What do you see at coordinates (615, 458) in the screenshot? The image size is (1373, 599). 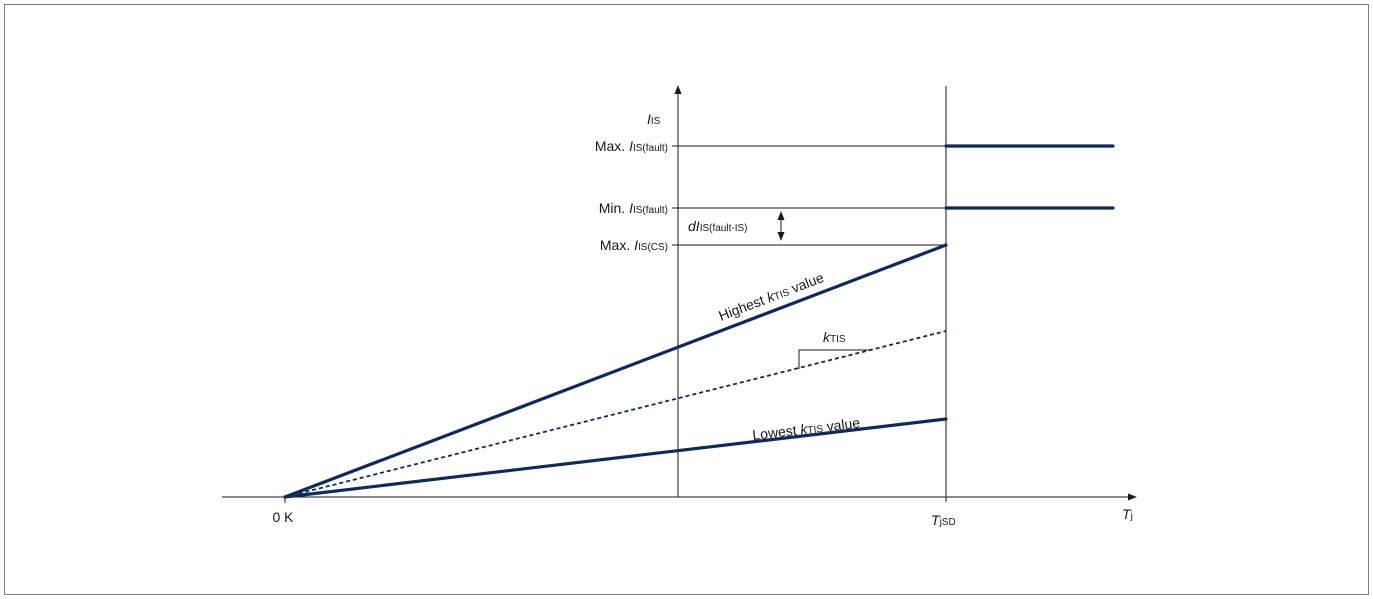 I see `lowest-k-line` at bounding box center [615, 458].